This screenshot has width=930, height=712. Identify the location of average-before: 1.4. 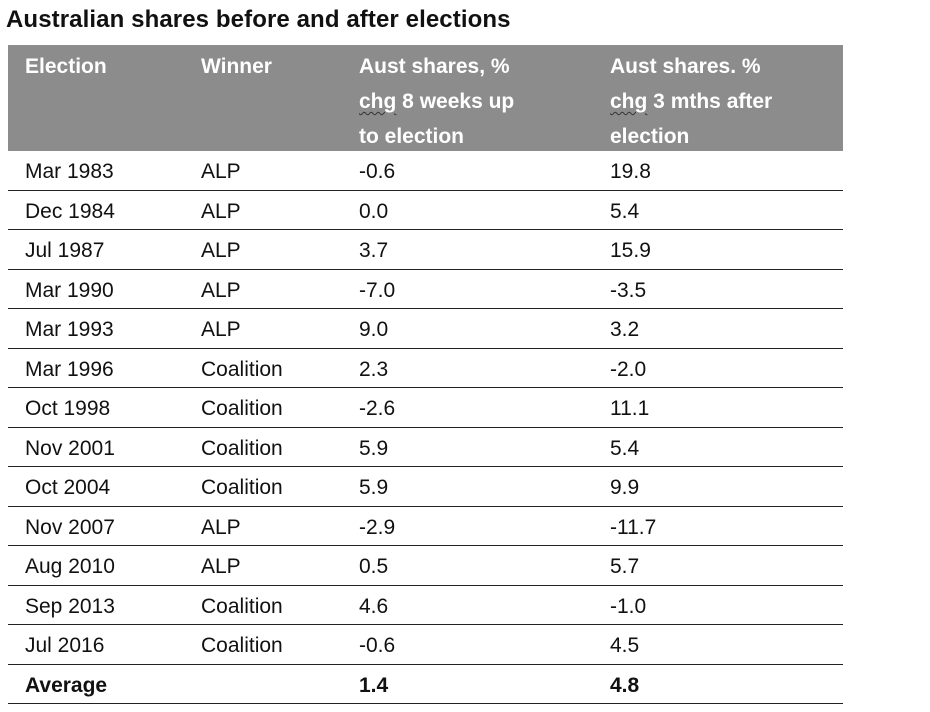
(374, 685).